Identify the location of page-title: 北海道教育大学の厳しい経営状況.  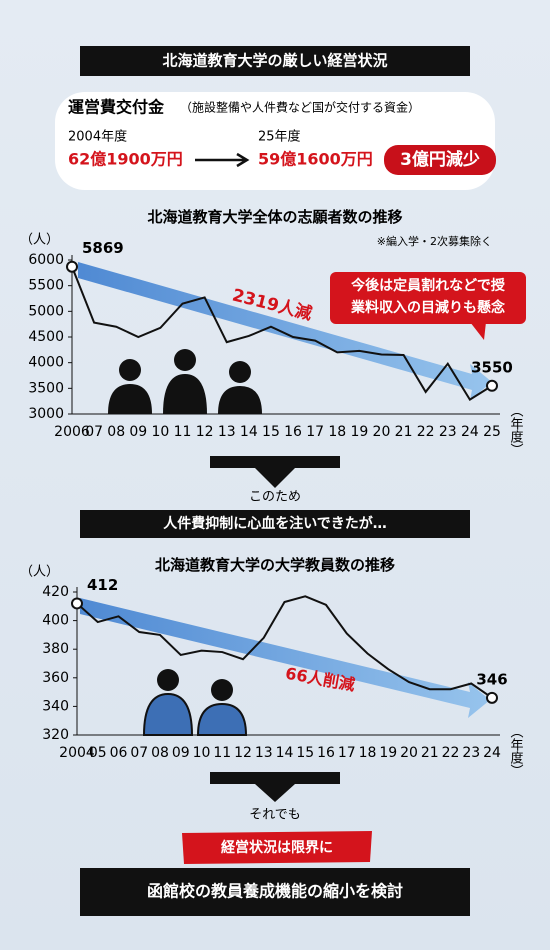
(274, 61).